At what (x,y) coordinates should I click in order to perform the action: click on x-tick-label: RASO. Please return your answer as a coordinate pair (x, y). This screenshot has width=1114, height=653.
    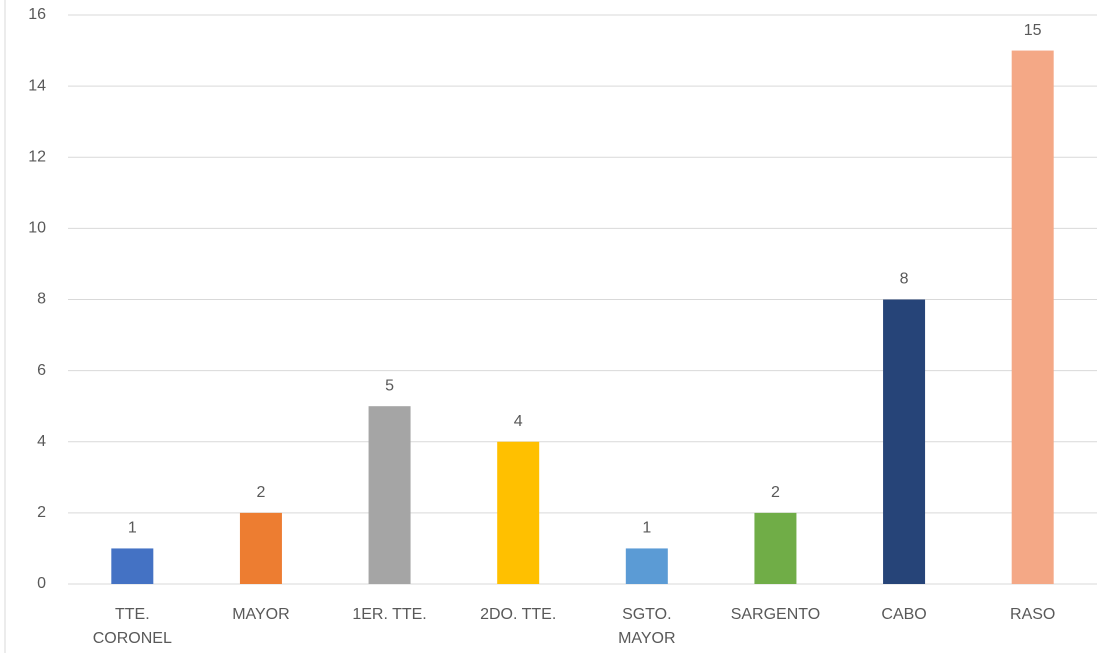
    Looking at the image, I should click on (1033, 614).